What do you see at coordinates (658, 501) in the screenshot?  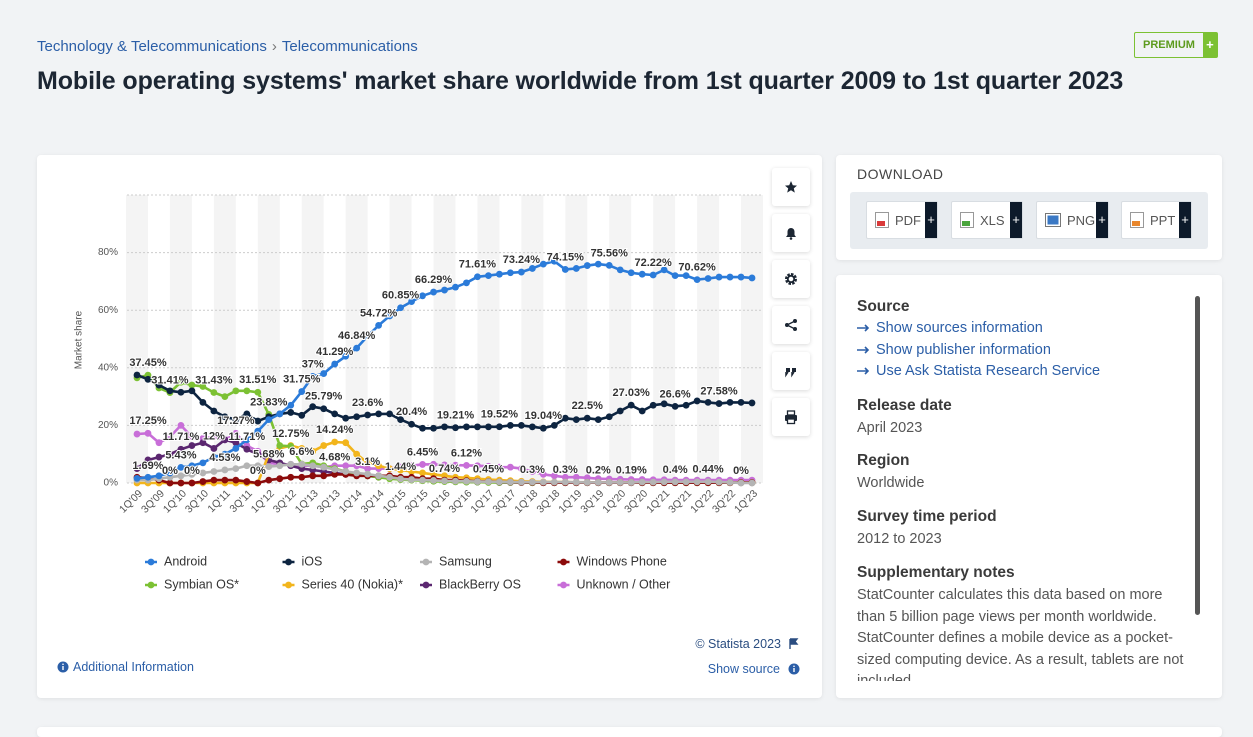 I see `x-tick-label: 1Q'21` at bounding box center [658, 501].